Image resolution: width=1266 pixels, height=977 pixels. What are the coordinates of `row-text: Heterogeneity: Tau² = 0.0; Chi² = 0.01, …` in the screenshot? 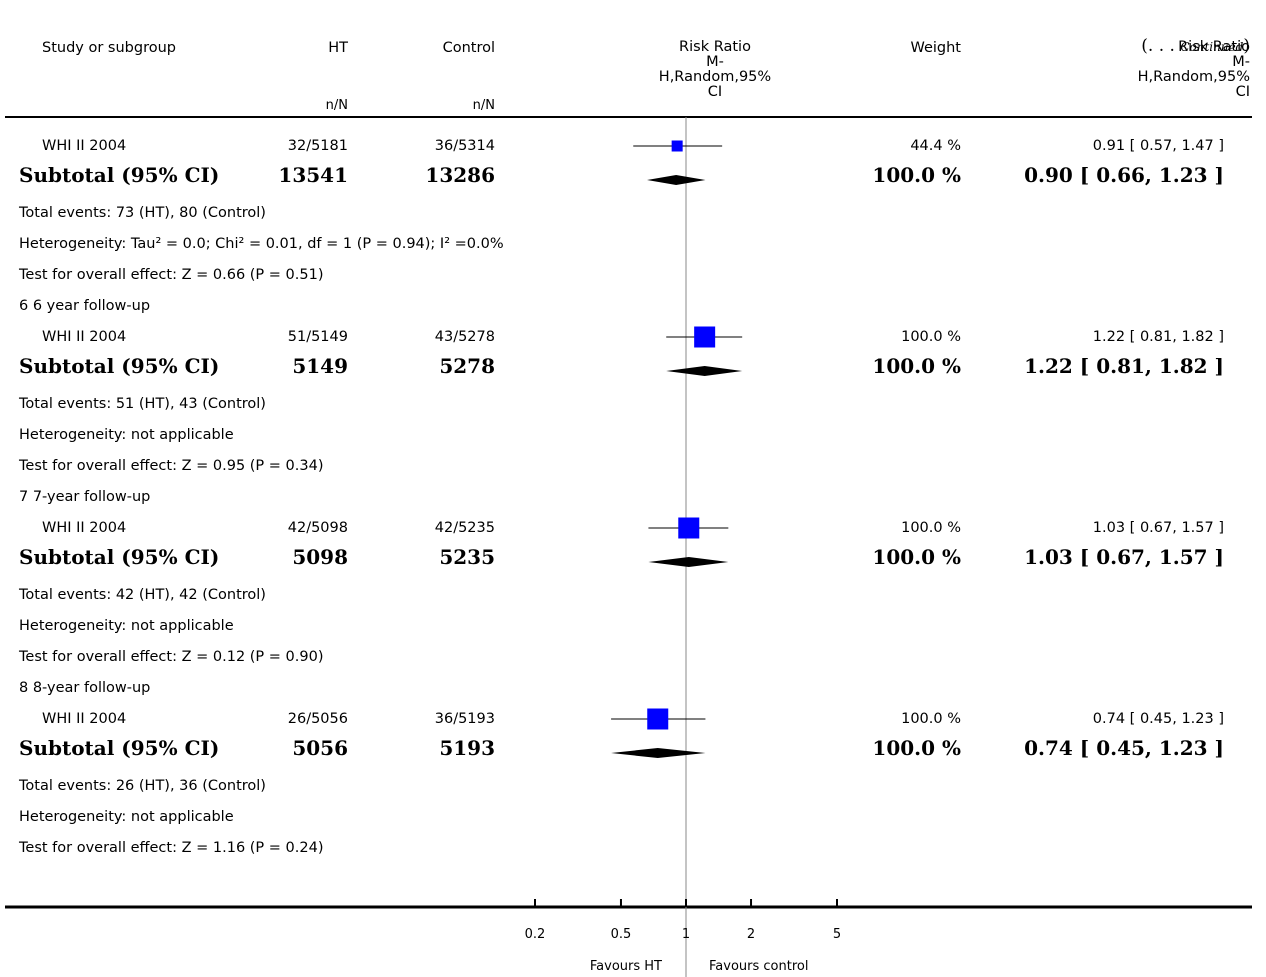 It's located at (261, 244).